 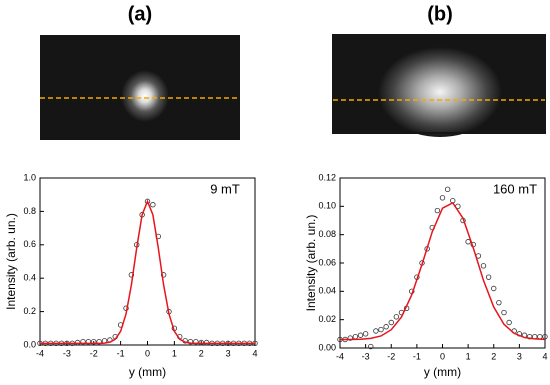 What do you see at coordinates (327, 234) in the screenshot?
I see `y-tick-label: 0.08` at bounding box center [327, 234].